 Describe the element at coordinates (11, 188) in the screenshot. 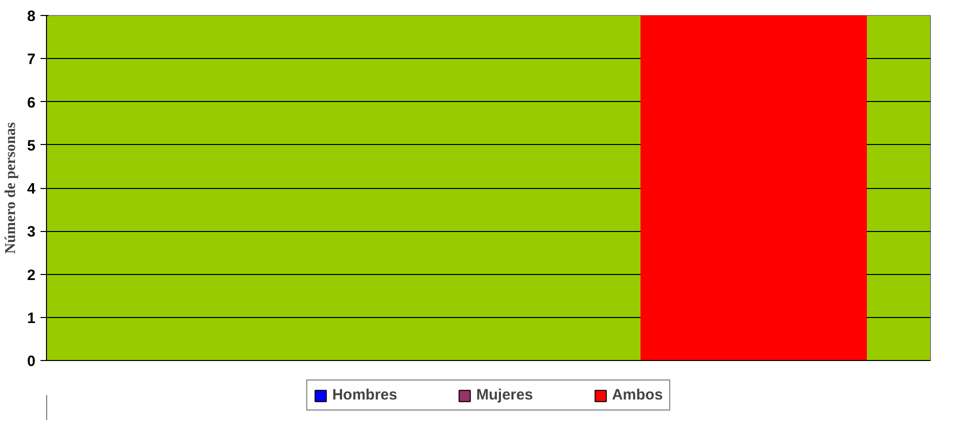

I see `y-axis-title: Número de personas` at that location.